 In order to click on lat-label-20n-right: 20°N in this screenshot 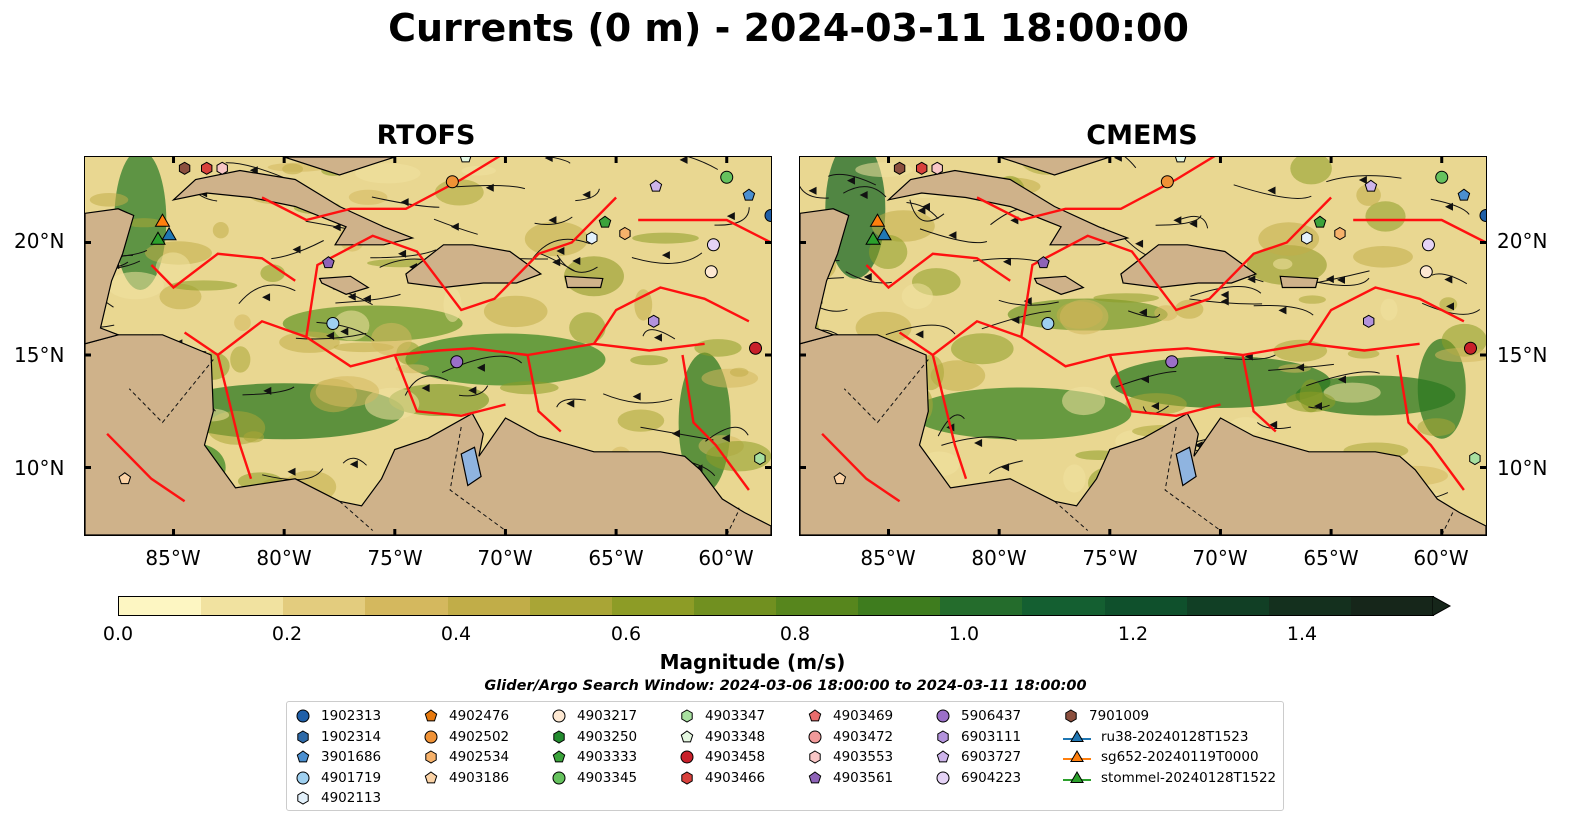, I will do `click(1522, 241)`.